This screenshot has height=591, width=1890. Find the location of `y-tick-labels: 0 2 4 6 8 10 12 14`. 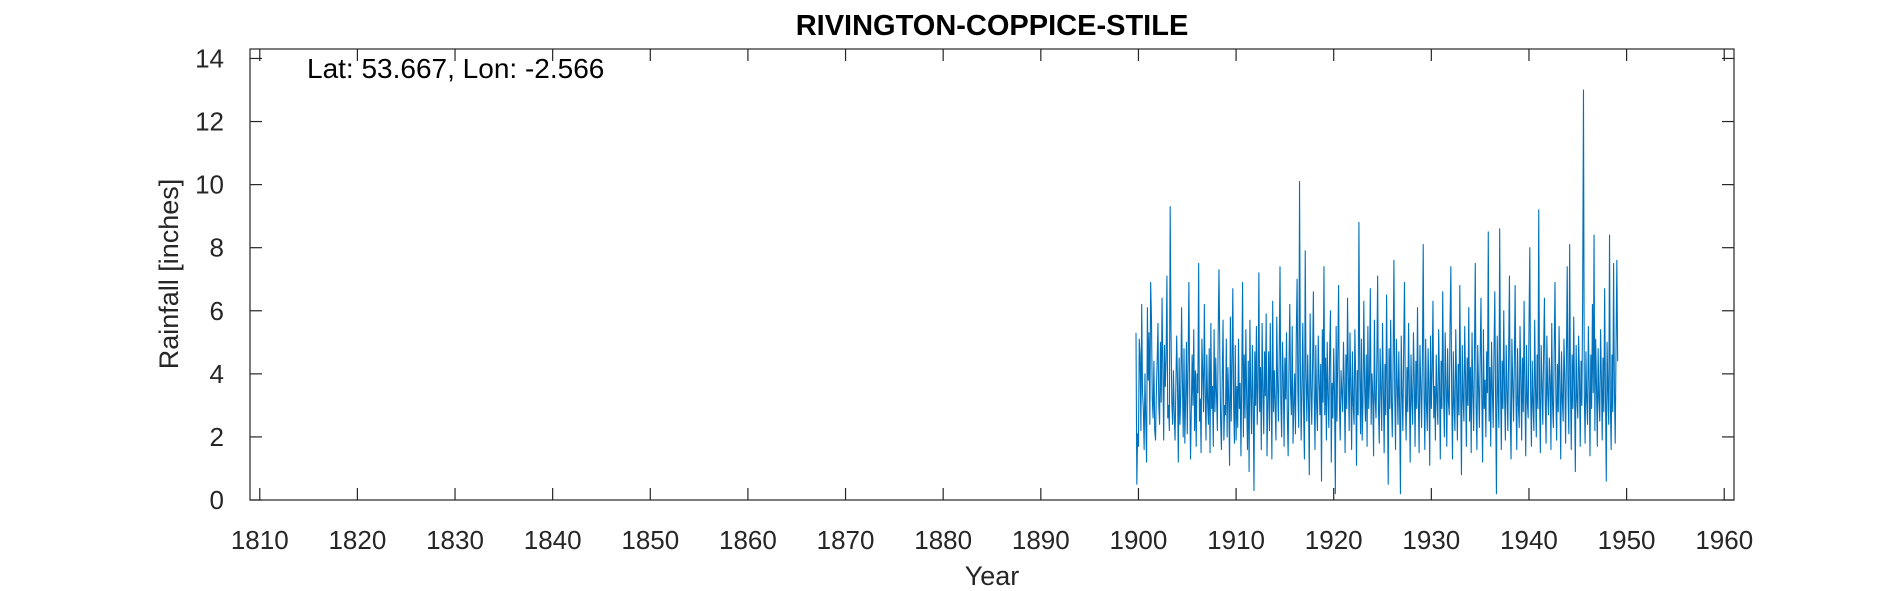

y-tick-labels: 0 2 4 6 8 10 12 14 is located at coordinates (209, 279).